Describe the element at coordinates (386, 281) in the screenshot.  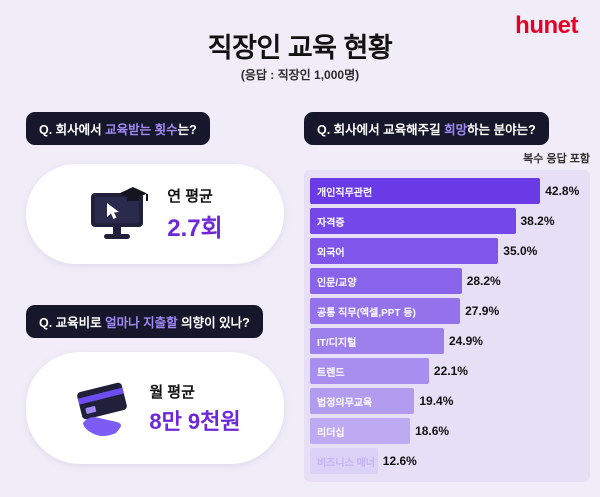
I see `bar-4: 인문/교양` at that location.